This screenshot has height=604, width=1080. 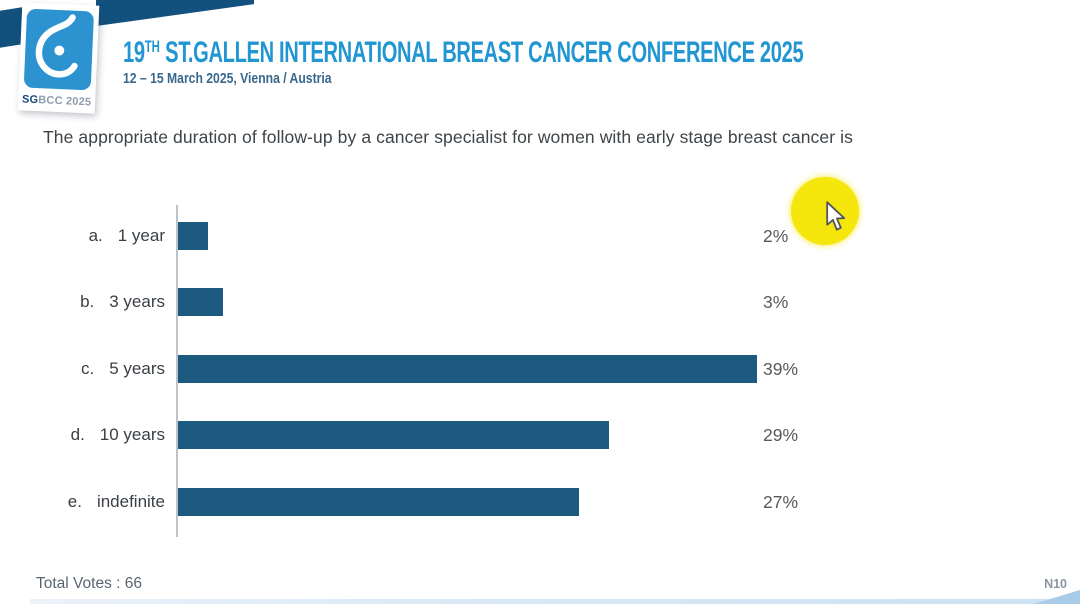 I want to click on option-letter: e., so click(x=74, y=501).